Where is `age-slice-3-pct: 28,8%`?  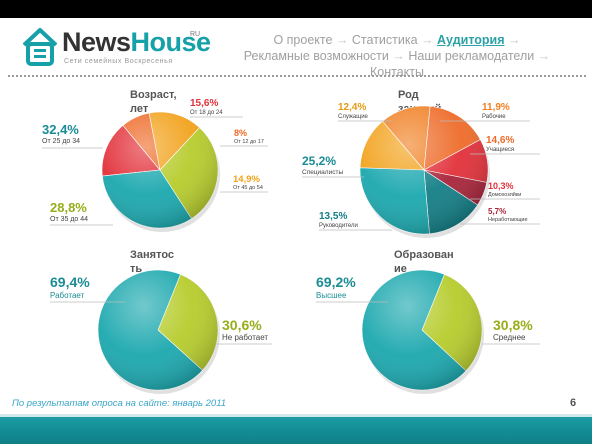 age-slice-3-pct: 28,8% is located at coordinates (68, 207).